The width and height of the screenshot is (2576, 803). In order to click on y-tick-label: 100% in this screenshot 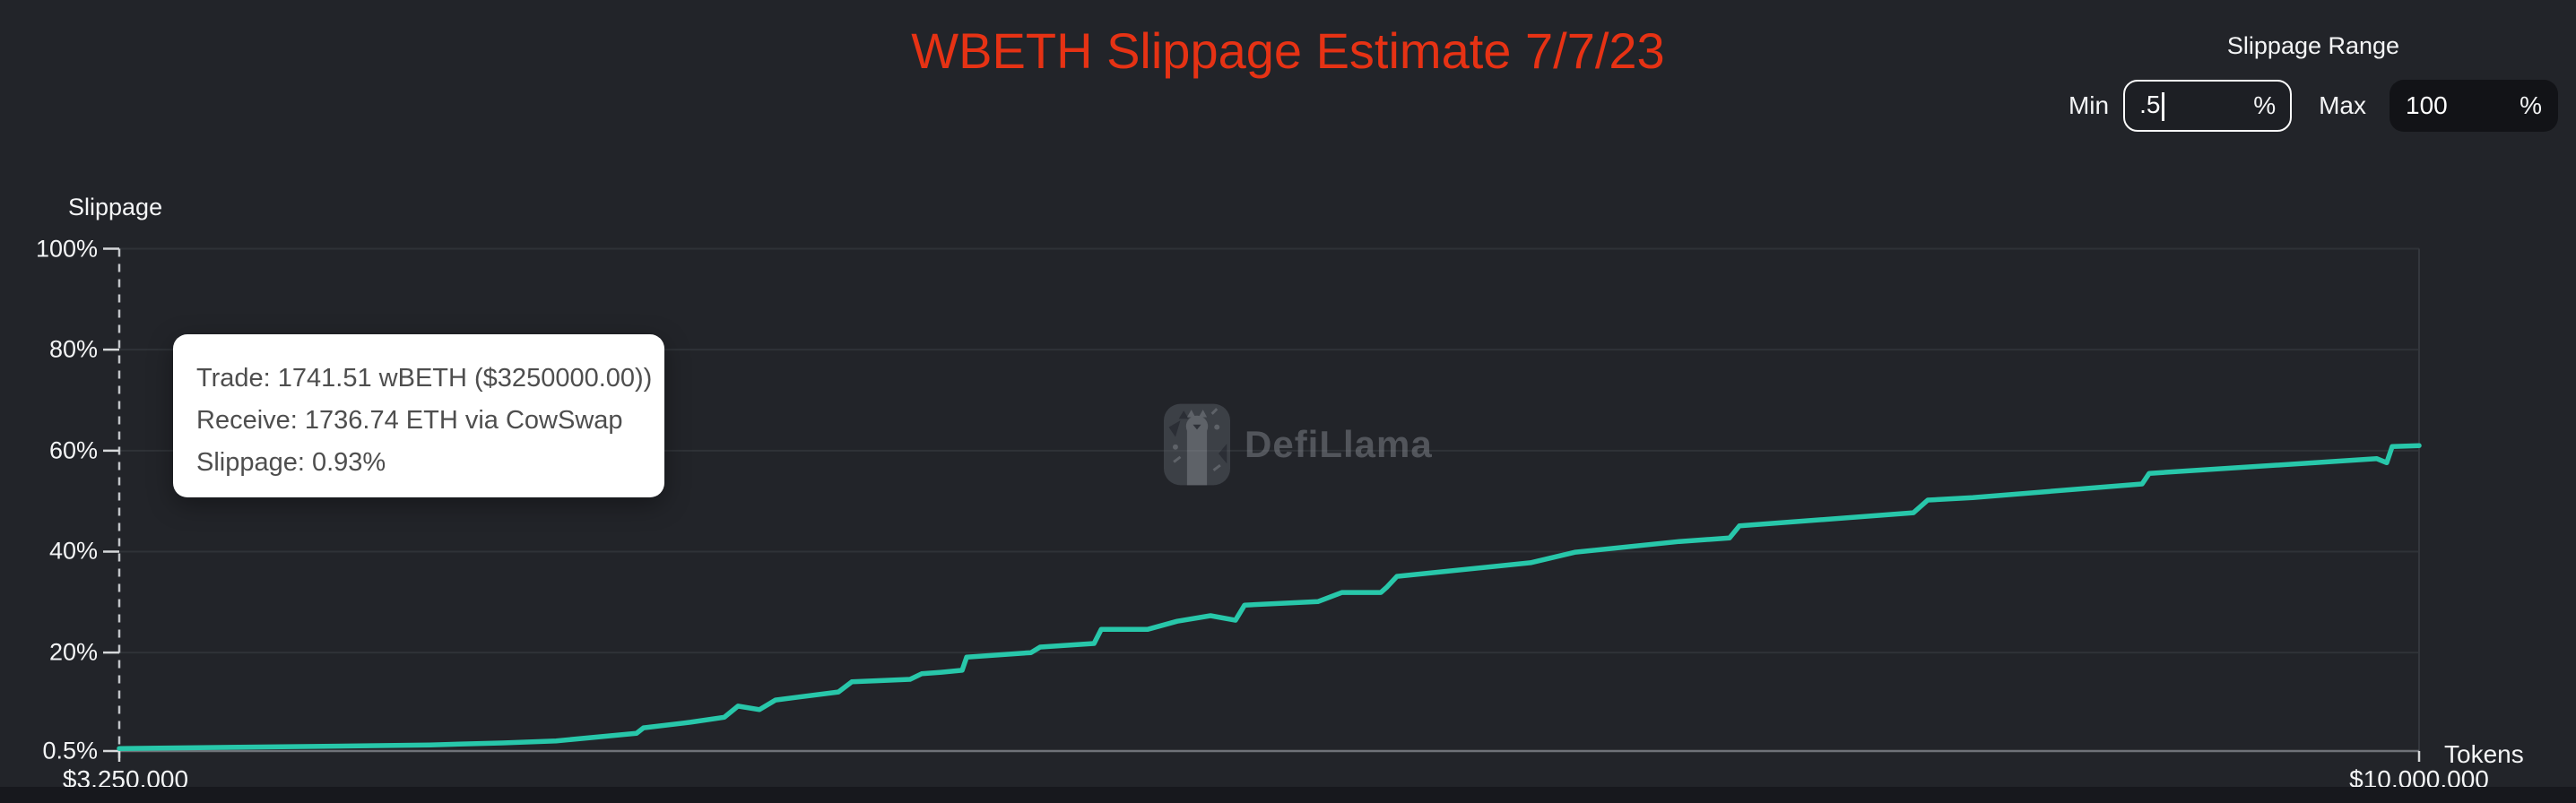, I will do `click(66, 248)`.